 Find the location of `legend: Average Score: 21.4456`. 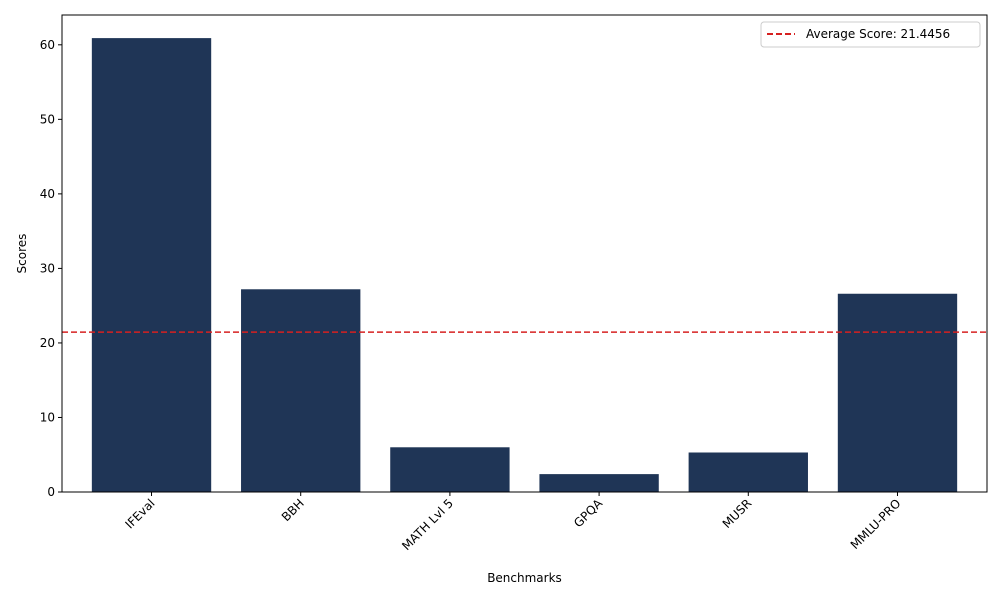

legend: Average Score: 21.4456 is located at coordinates (870, 34).